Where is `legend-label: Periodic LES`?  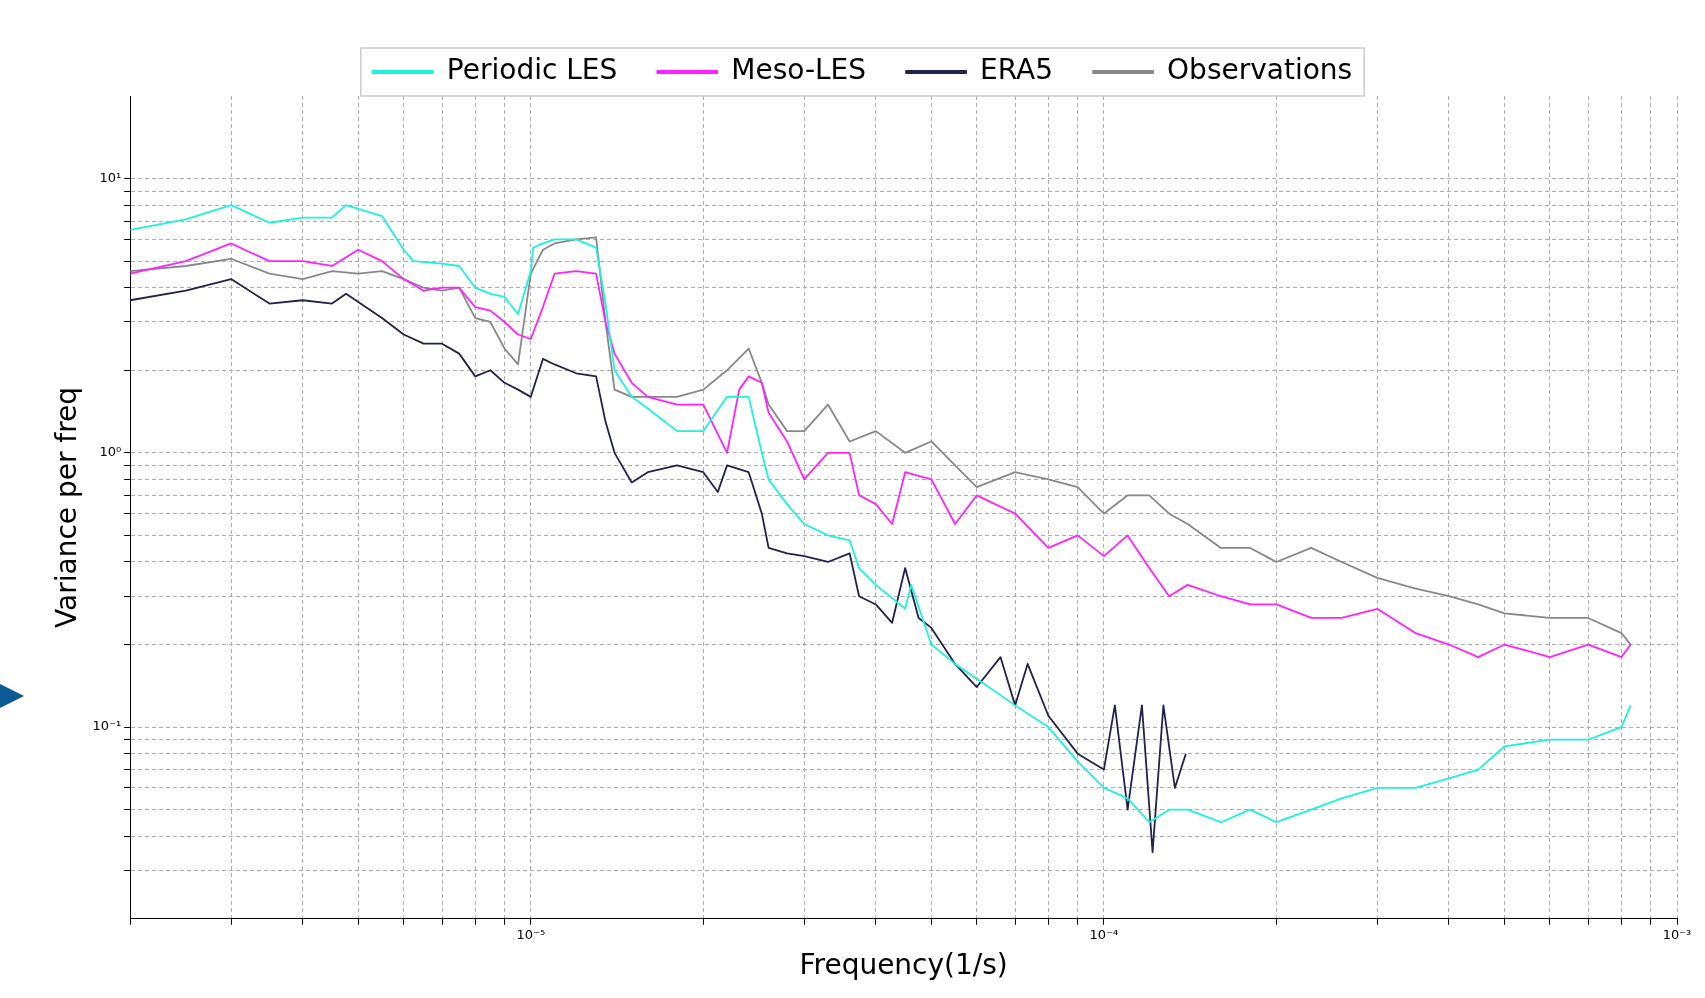 legend-label: Periodic LES is located at coordinates (532, 70).